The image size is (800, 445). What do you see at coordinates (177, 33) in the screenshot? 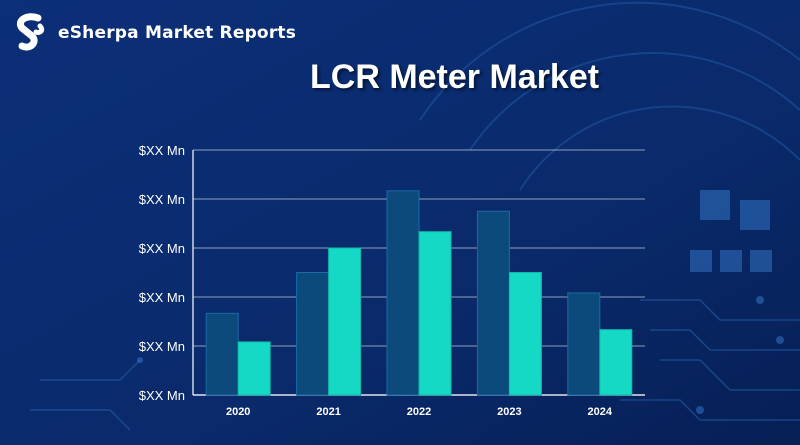
I see `brand-name: eSherpa Market Reports` at bounding box center [177, 33].